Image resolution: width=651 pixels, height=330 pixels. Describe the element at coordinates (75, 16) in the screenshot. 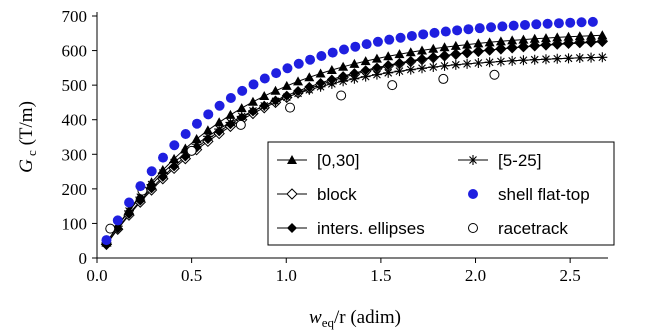

I see `y-tick-label: 700` at that location.